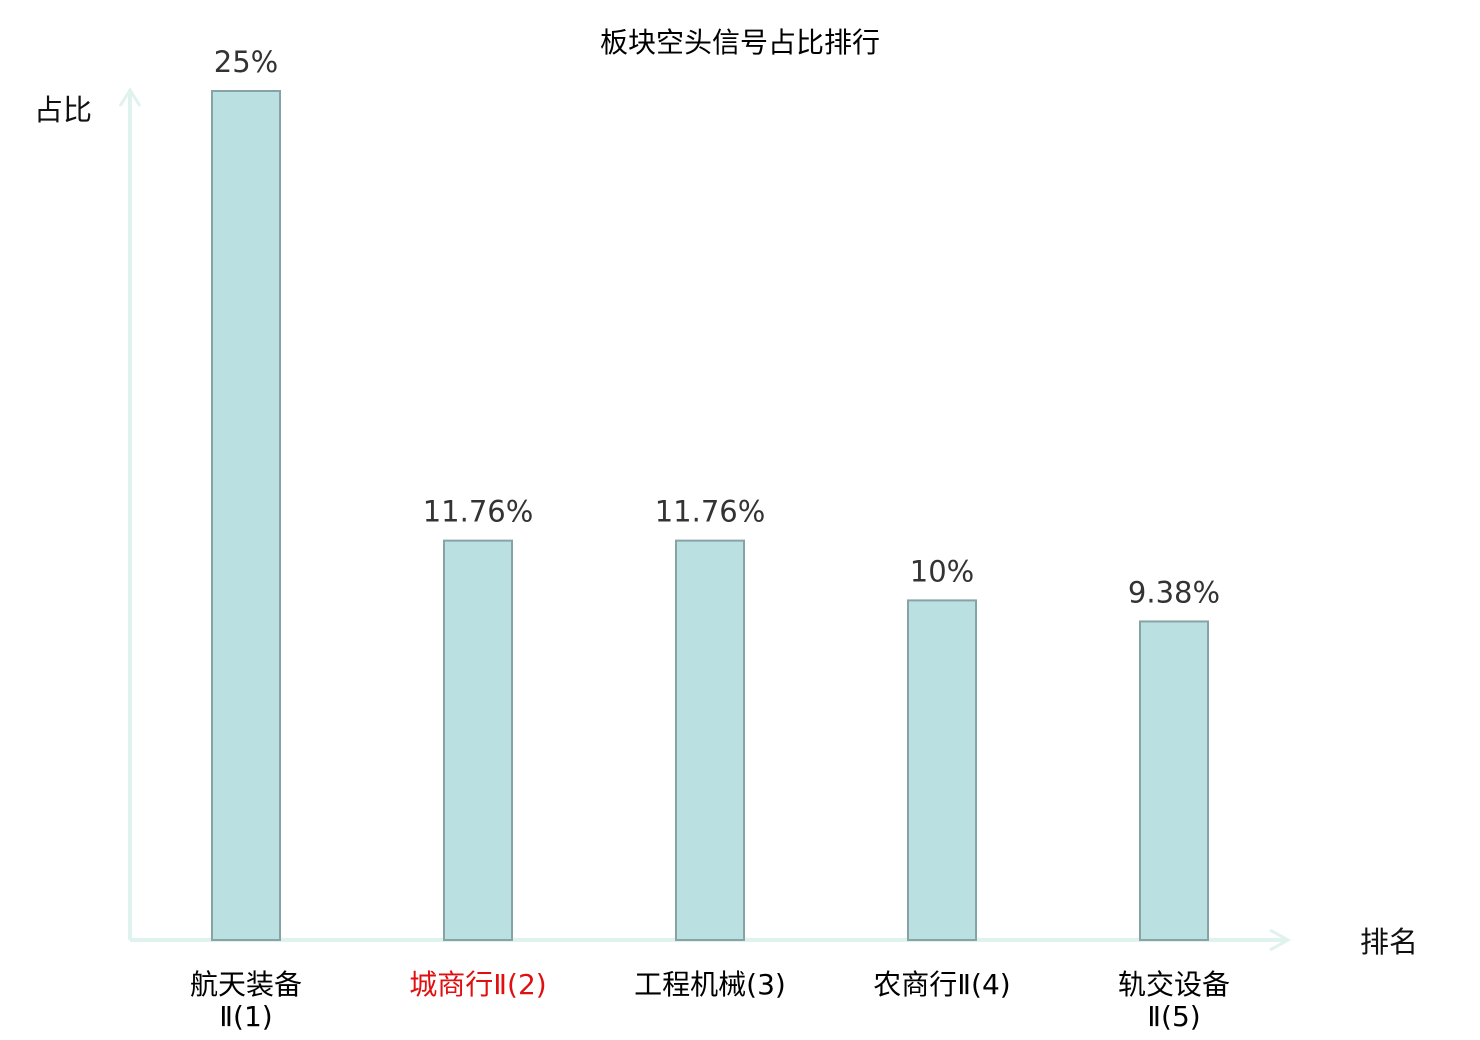  What do you see at coordinates (1174, 984) in the screenshot?
I see `category-label-5: 轨交设备` at bounding box center [1174, 984].